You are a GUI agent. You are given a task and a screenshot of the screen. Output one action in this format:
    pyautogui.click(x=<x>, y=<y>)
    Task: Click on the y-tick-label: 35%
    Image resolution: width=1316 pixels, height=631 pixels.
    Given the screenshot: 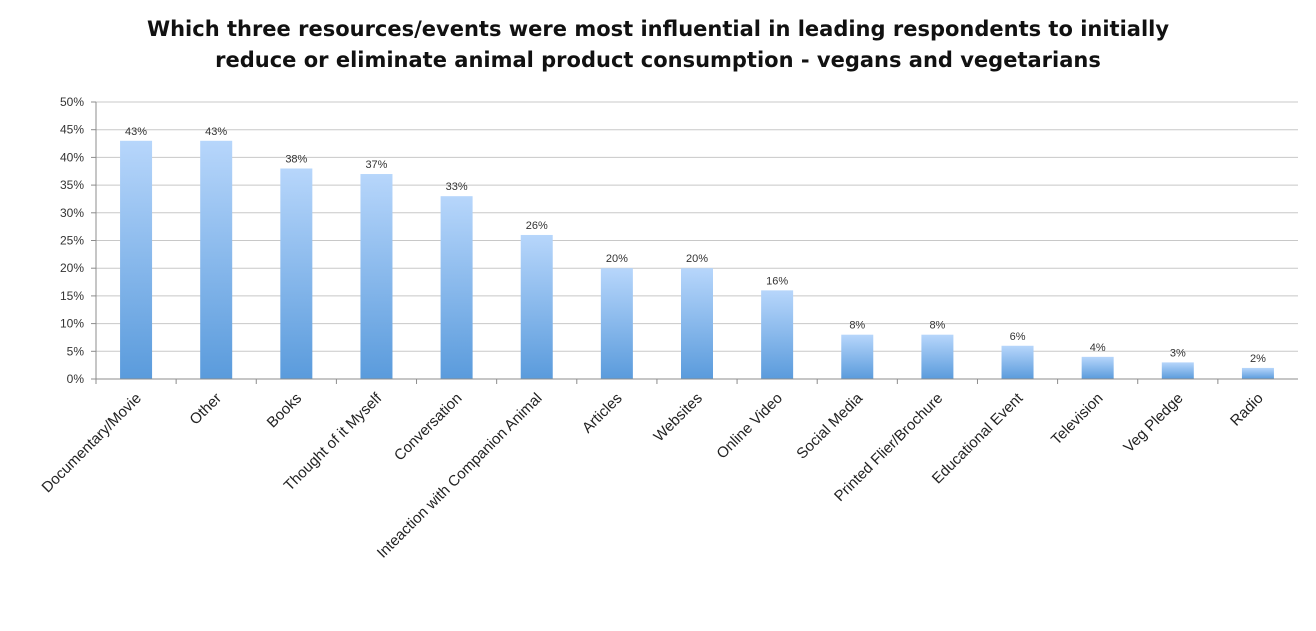 What is the action you would take?
    pyautogui.click(x=72, y=185)
    